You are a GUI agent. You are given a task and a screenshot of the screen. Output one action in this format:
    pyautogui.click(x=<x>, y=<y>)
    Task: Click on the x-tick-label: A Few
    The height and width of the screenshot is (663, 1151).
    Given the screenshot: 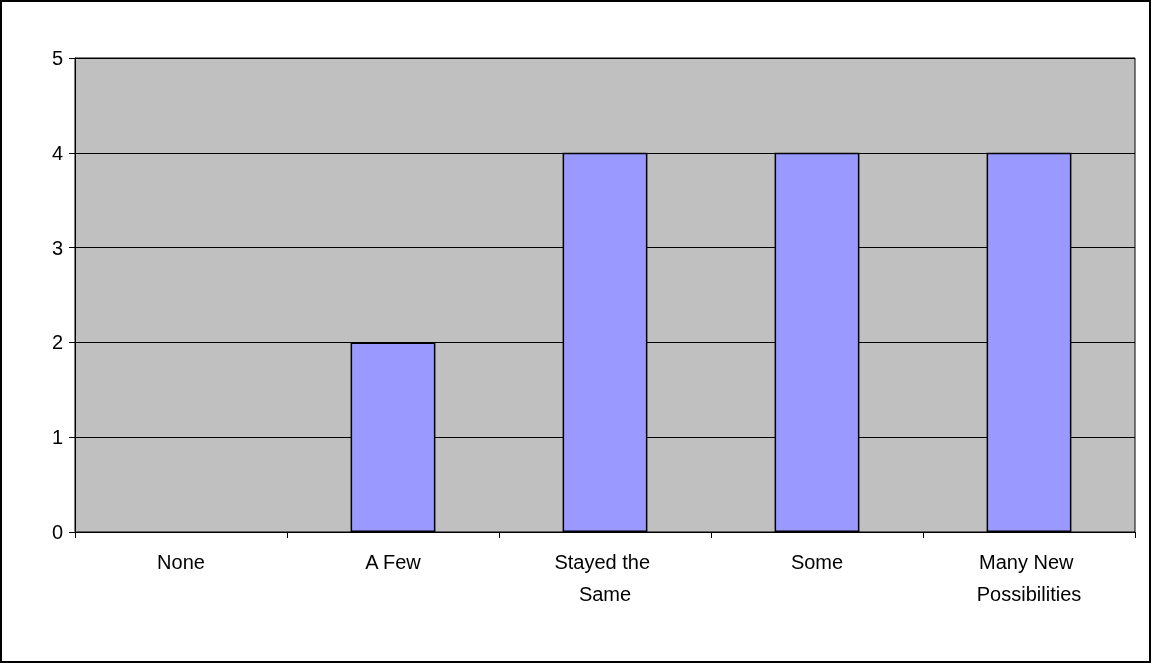 What is the action you would take?
    pyautogui.click(x=393, y=562)
    